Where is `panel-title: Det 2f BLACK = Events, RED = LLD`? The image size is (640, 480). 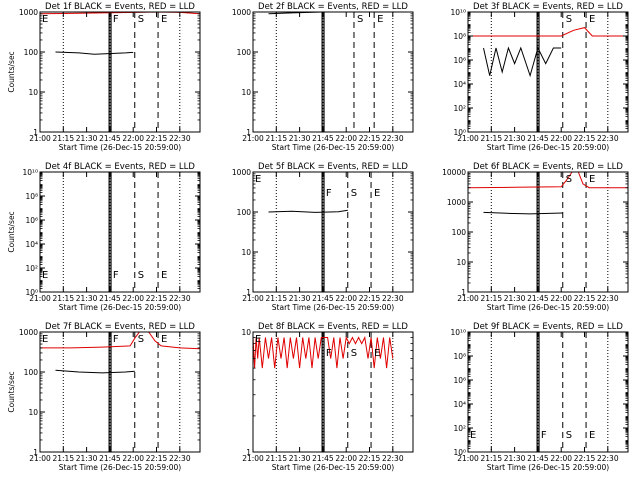
panel-title: Det 2f BLACK = Events, RED = LLD is located at coordinates (333, 7).